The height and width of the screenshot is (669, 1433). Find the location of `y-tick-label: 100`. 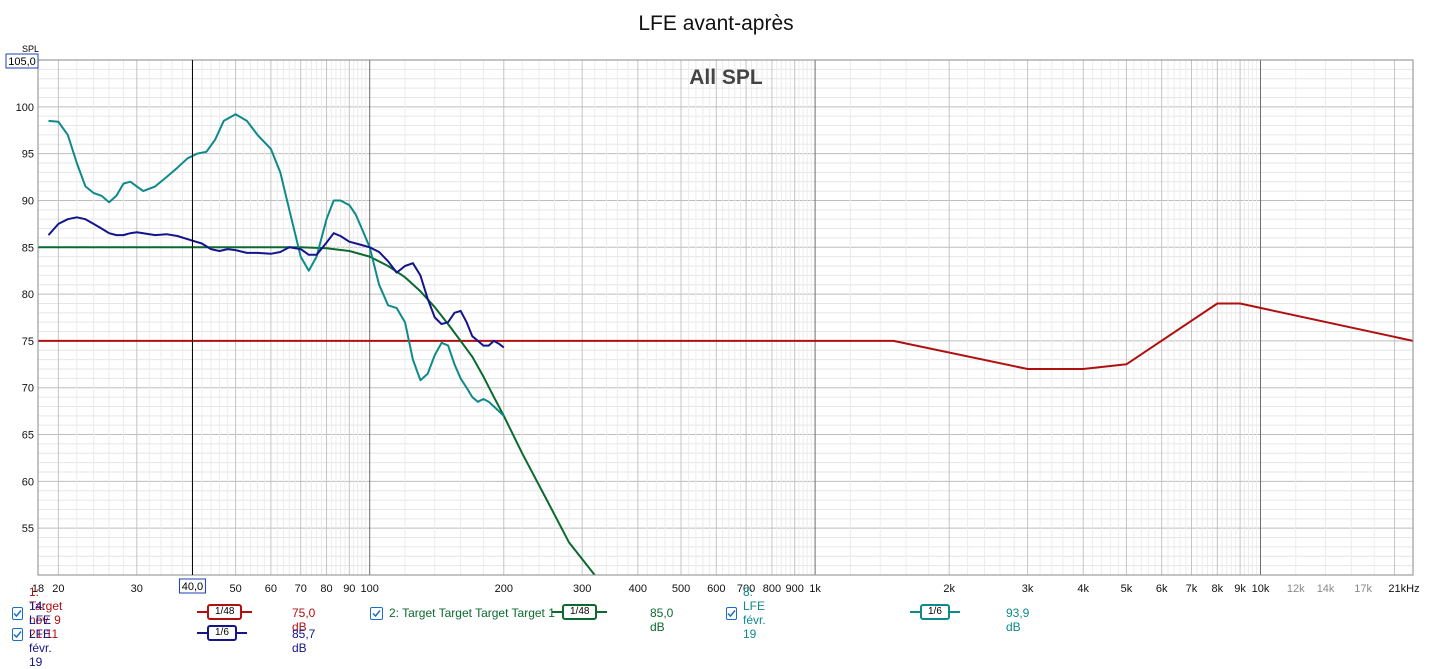

y-tick-label: 100 is located at coordinates (25, 108).